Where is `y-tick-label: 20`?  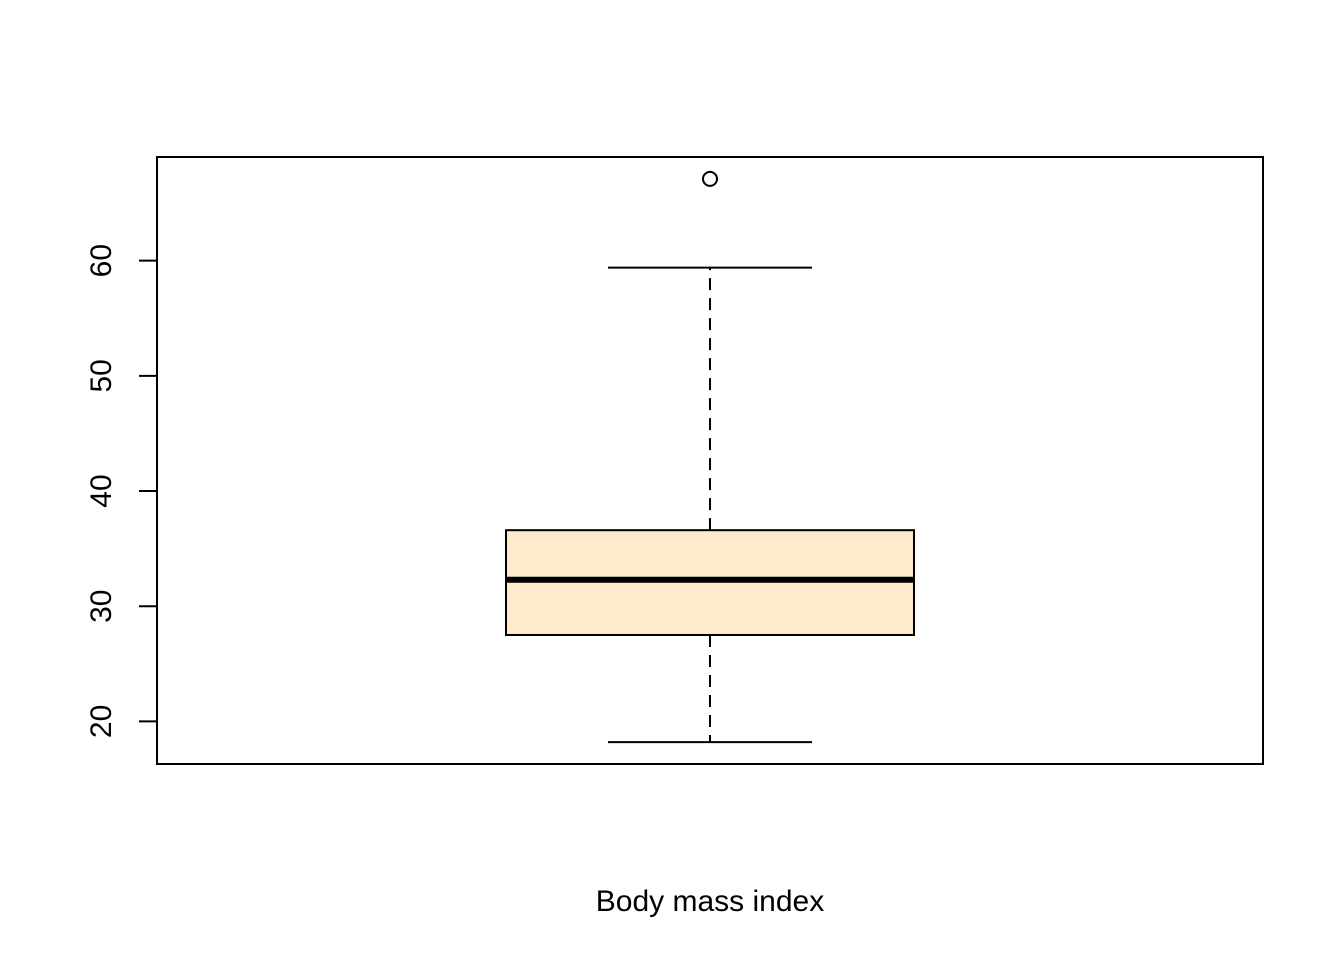
y-tick-label: 20 is located at coordinates (101, 721).